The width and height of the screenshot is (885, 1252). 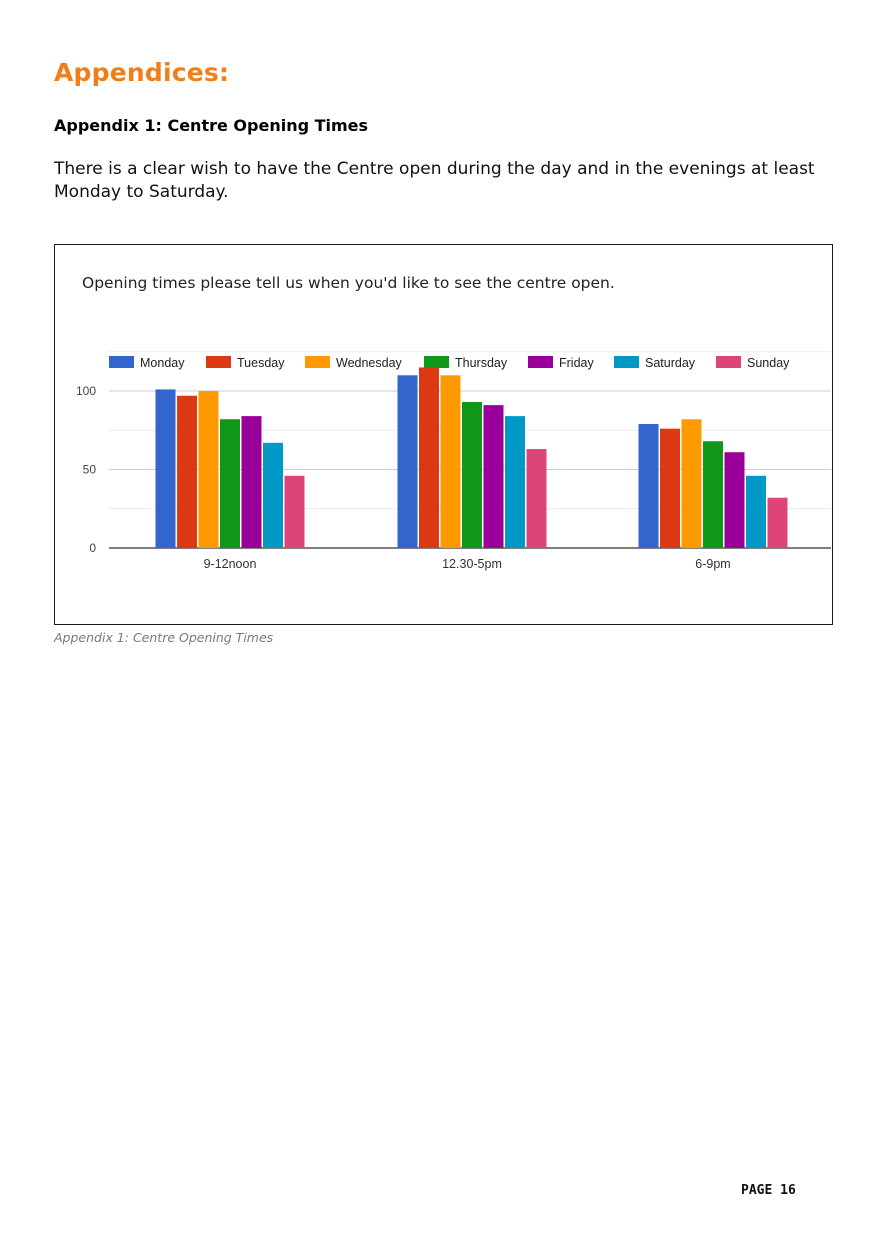 I want to click on appendix-subheading: Appendix 1: Centre Opening Times, so click(x=211, y=125).